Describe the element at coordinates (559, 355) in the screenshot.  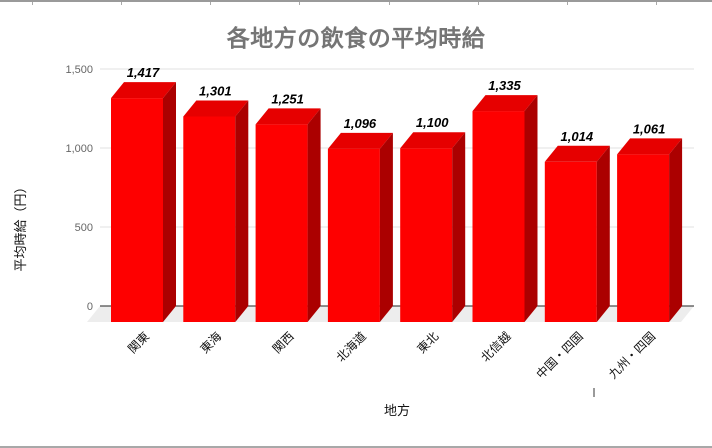
I see `category-label: 中国・四国` at that location.